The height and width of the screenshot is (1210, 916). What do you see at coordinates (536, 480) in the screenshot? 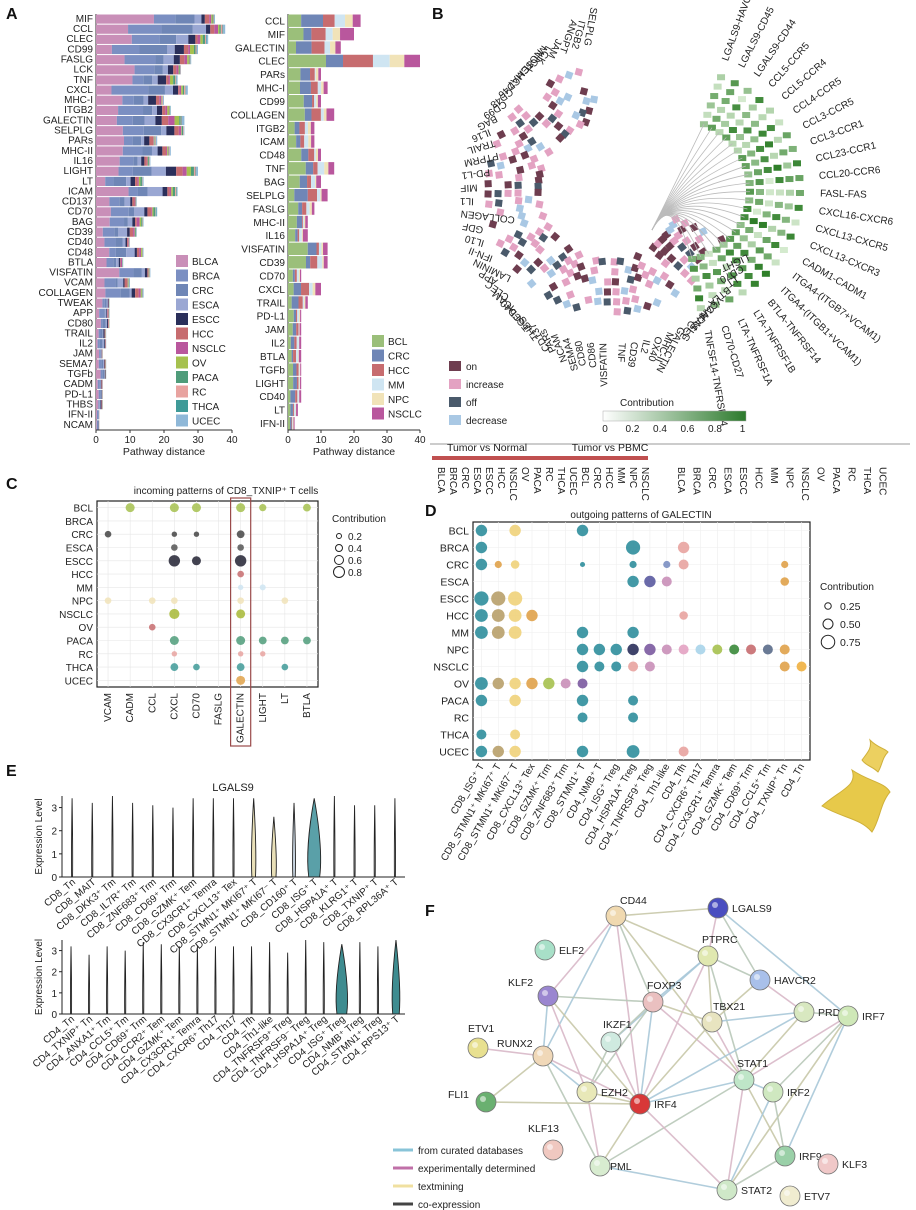
I see `b-column-label-left: PACA` at bounding box center [536, 480].